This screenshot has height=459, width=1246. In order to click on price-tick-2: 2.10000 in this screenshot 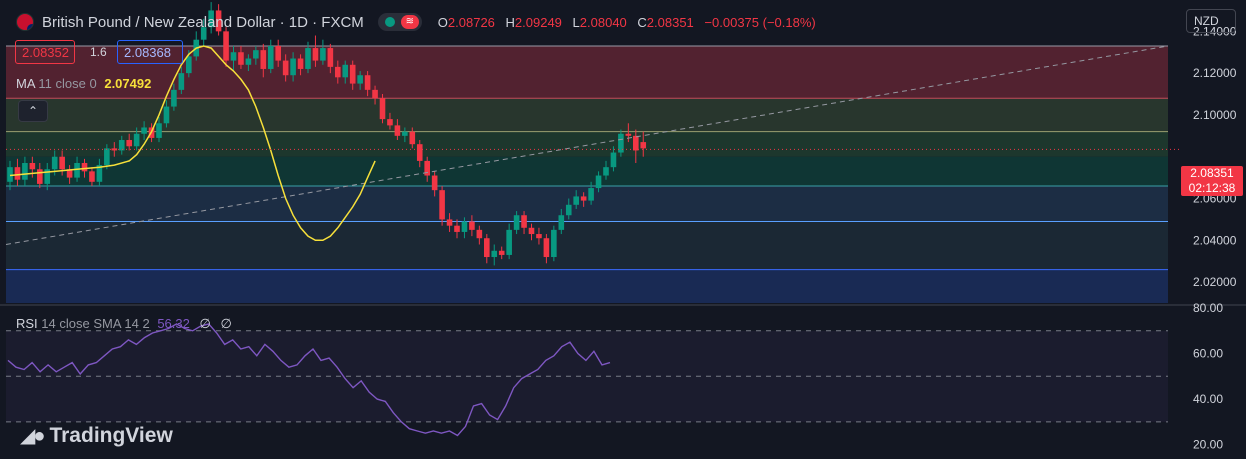, I will do `click(1215, 115)`.